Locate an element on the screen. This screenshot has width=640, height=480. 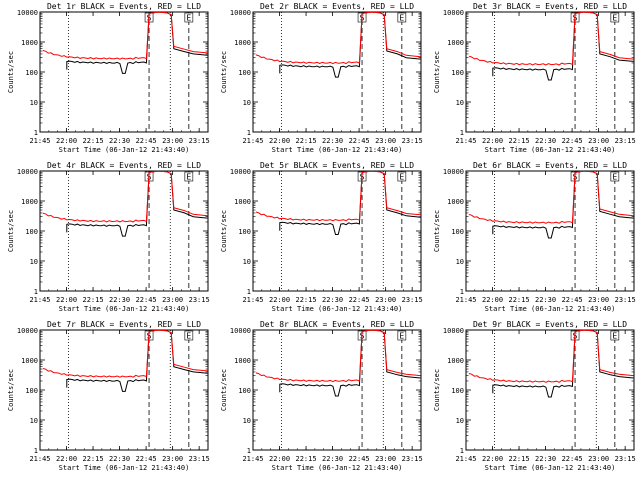
y-tick-label: 10 is located at coordinates (247, 421).